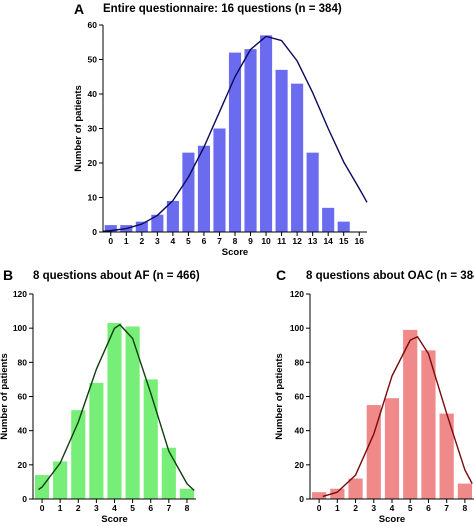 Image resolution: width=474 pixels, height=526 pixels. Describe the element at coordinates (297, 328) in the screenshot. I see `y-tick-label-c: 100` at that location.